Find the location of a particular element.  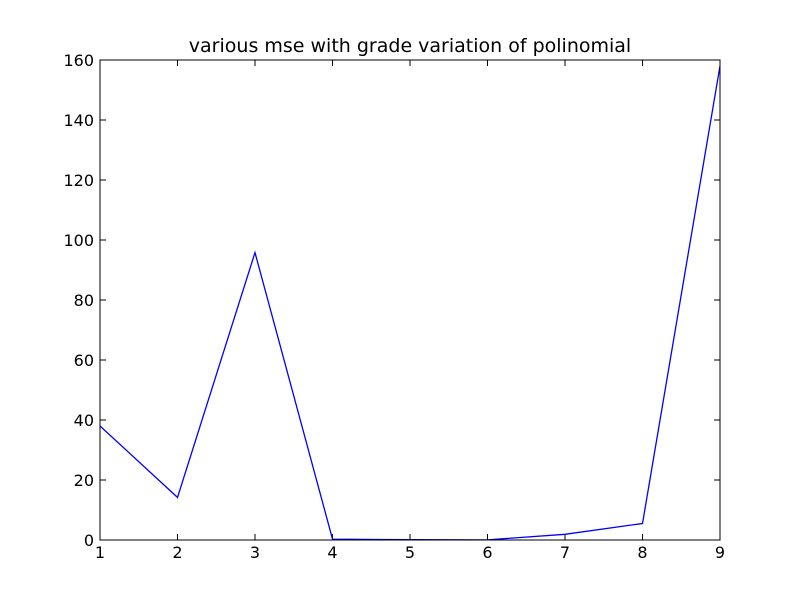

x-tick-label: 3 is located at coordinates (255, 552).